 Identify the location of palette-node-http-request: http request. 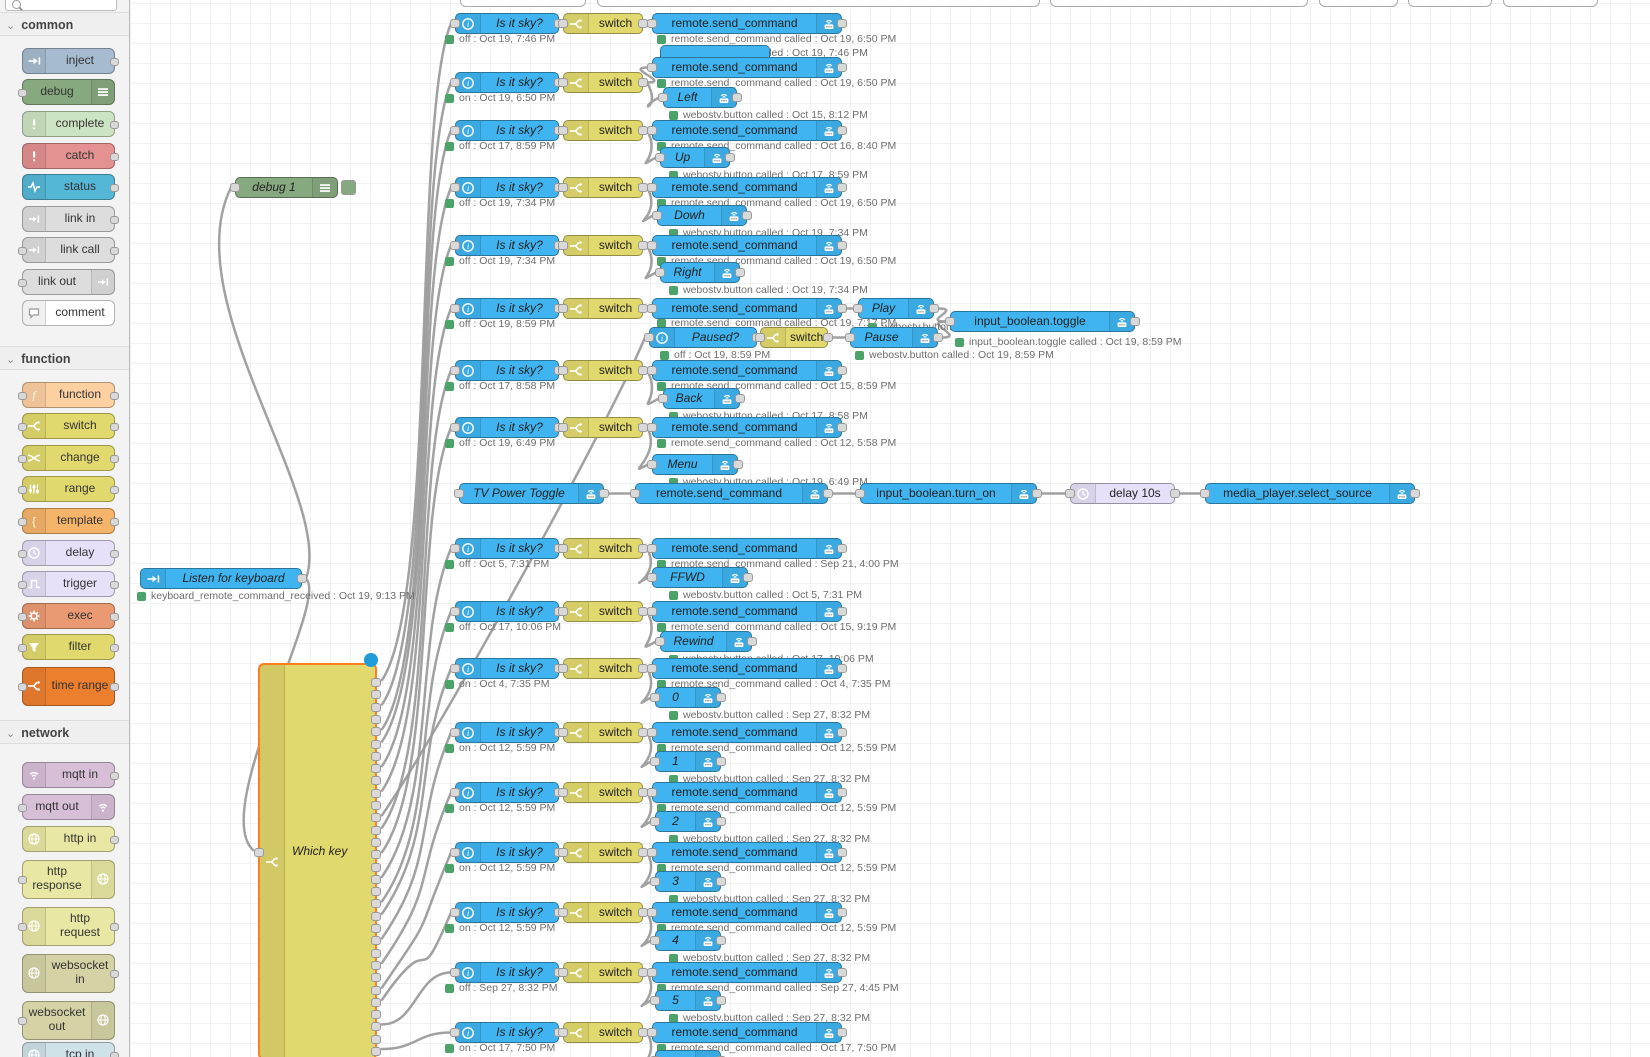
(68, 926).